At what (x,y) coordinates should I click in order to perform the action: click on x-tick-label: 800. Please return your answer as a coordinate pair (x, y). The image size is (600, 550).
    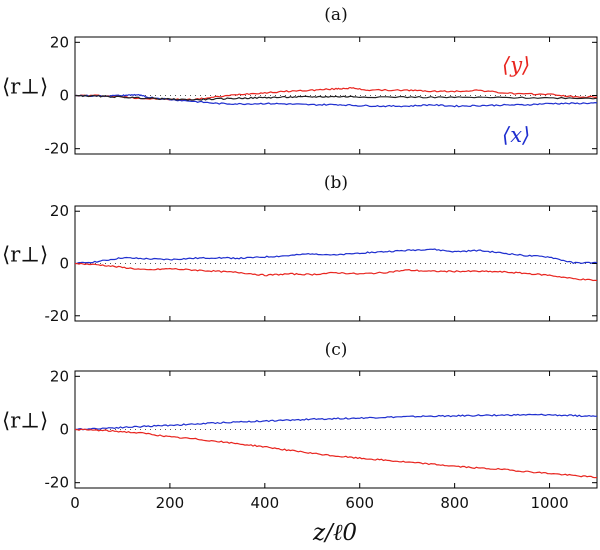
    Looking at the image, I should click on (454, 503).